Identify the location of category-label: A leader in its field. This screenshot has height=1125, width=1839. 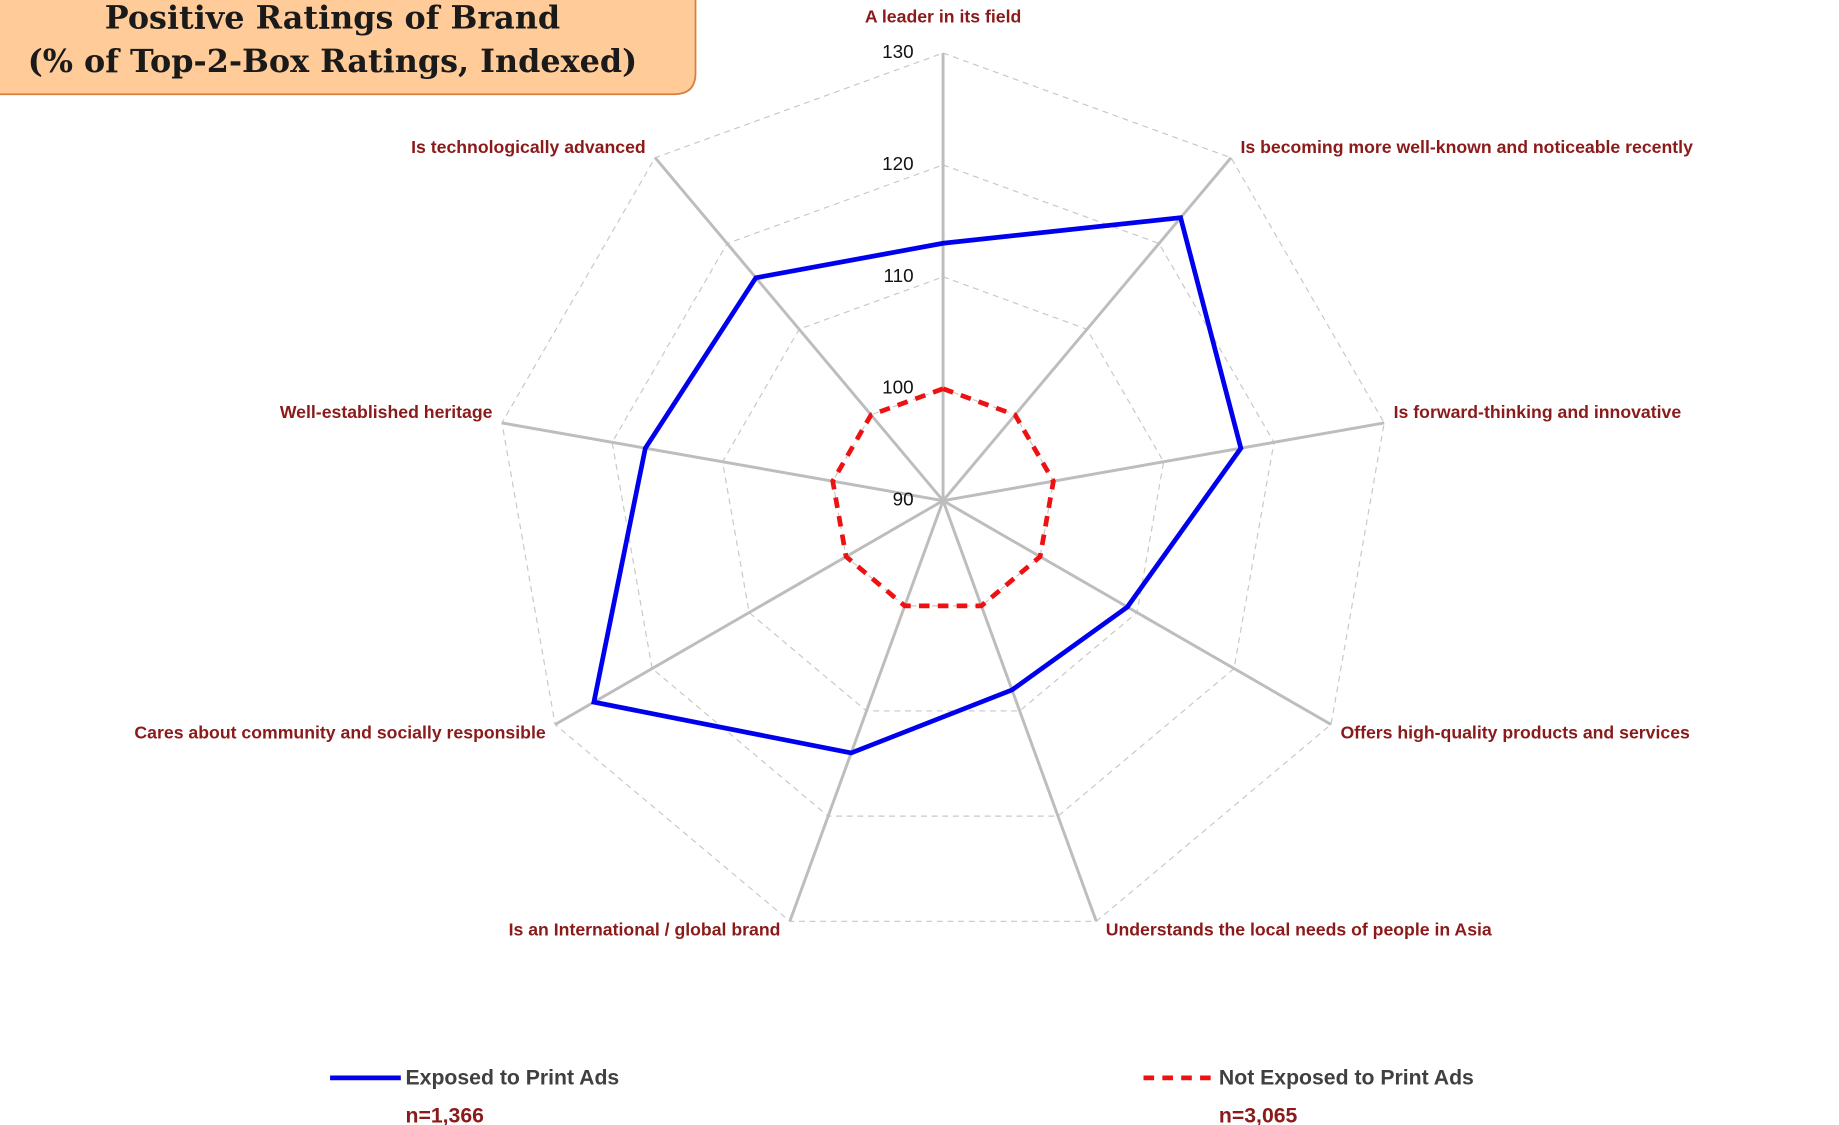
(943, 16).